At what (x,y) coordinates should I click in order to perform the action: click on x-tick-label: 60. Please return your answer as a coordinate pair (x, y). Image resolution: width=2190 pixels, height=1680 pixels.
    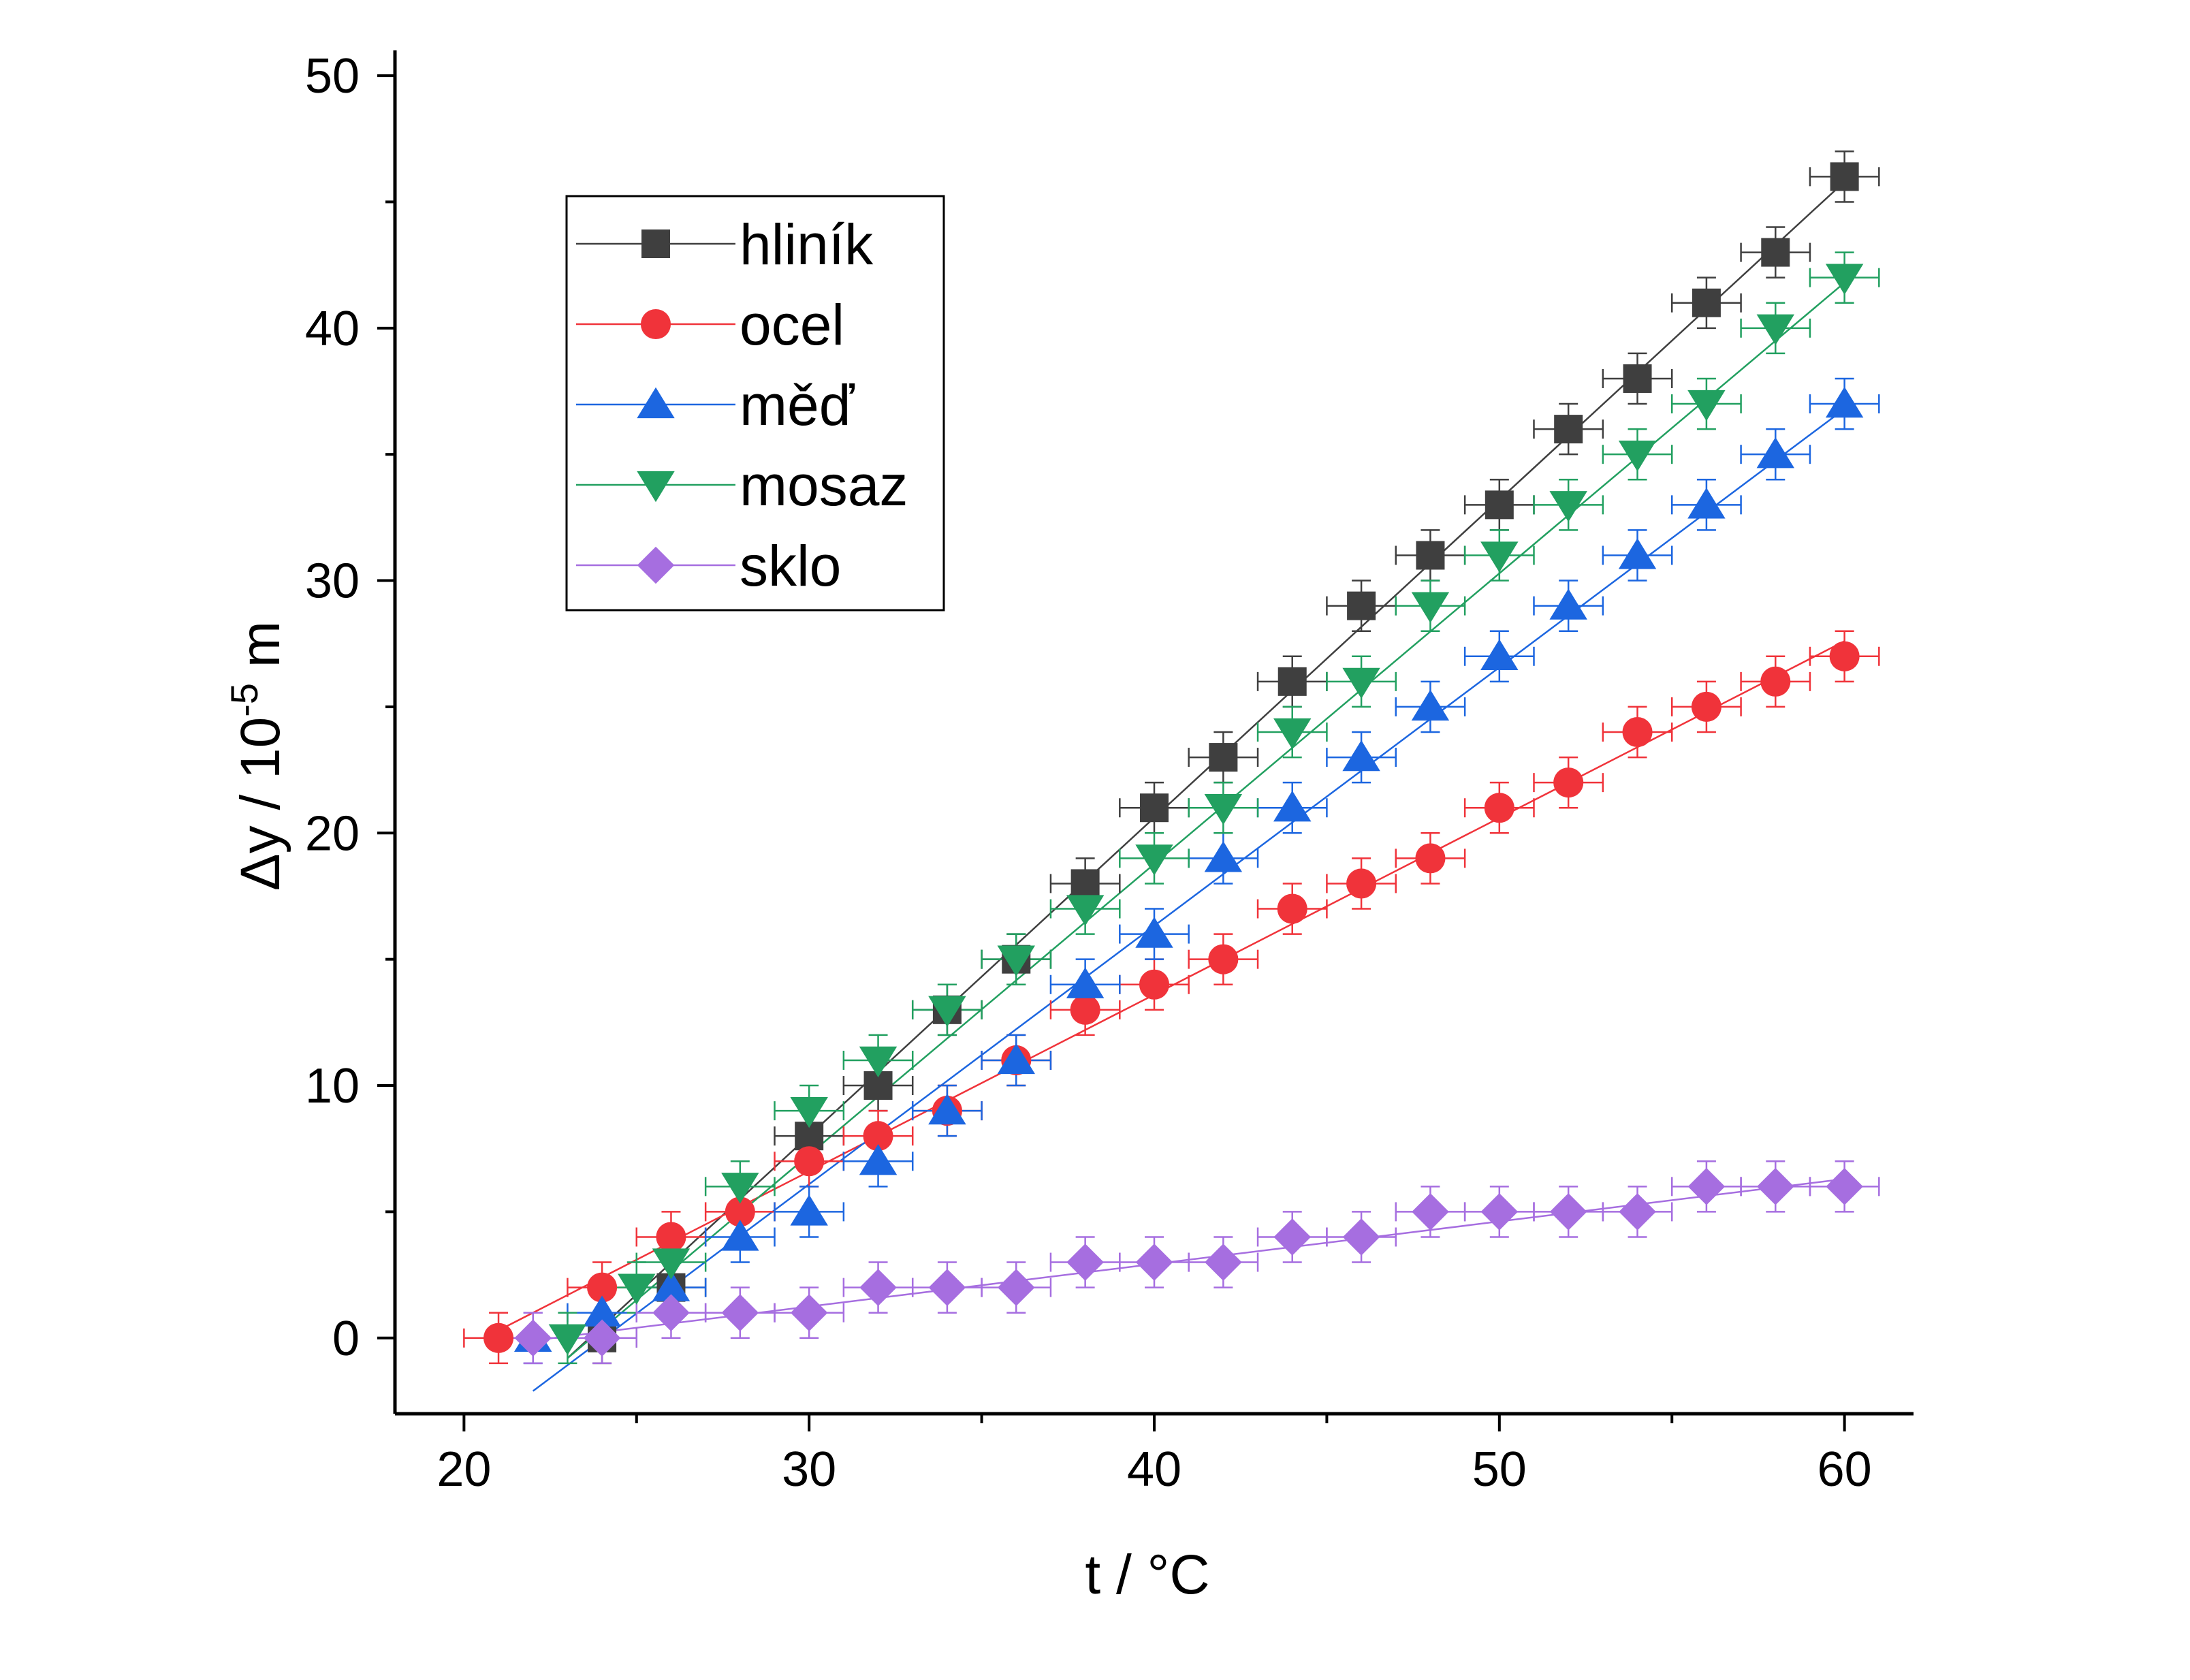
    Looking at the image, I should click on (1845, 1469).